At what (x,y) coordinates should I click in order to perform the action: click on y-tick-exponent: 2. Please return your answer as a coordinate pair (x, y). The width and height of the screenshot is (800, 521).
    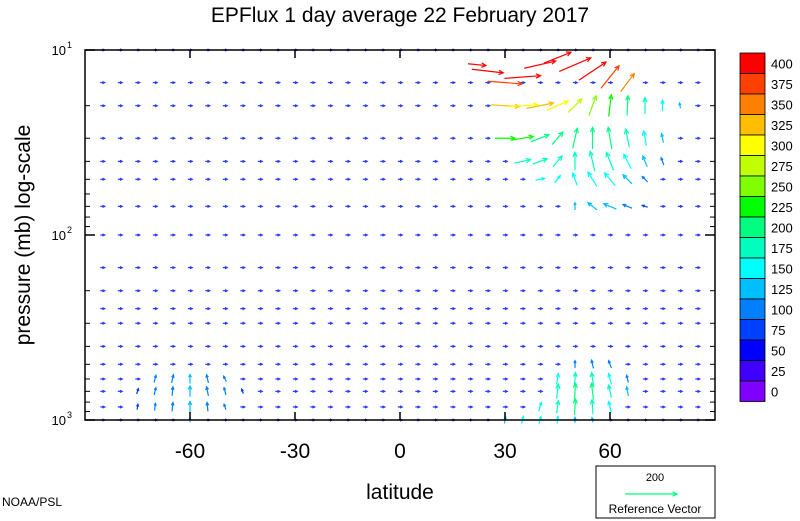
    Looking at the image, I should click on (69, 230).